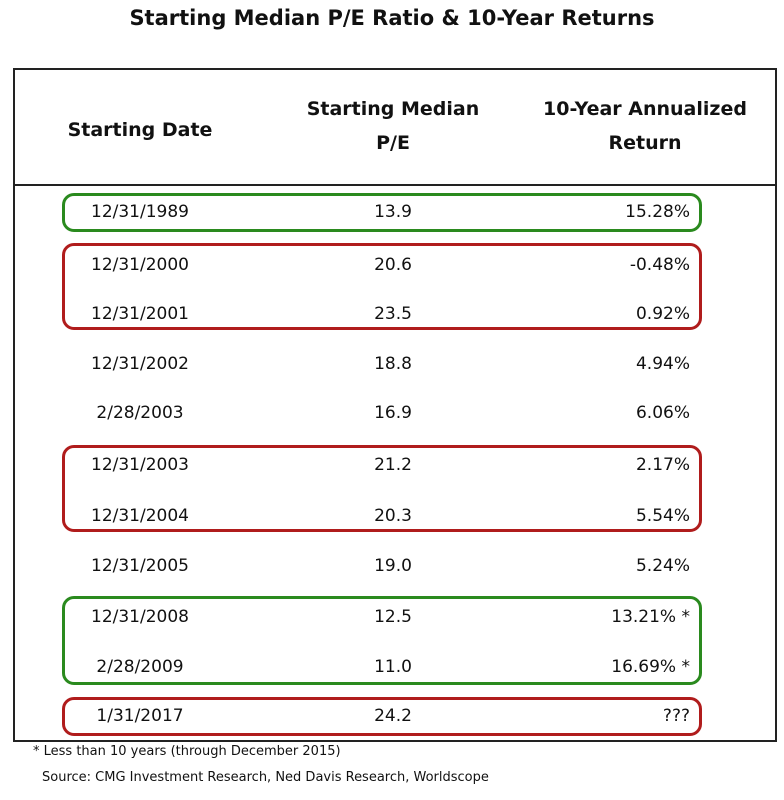 The height and width of the screenshot is (800, 784). What do you see at coordinates (140, 617) in the screenshot?
I see `date-cell: 12/31/2008` at bounding box center [140, 617].